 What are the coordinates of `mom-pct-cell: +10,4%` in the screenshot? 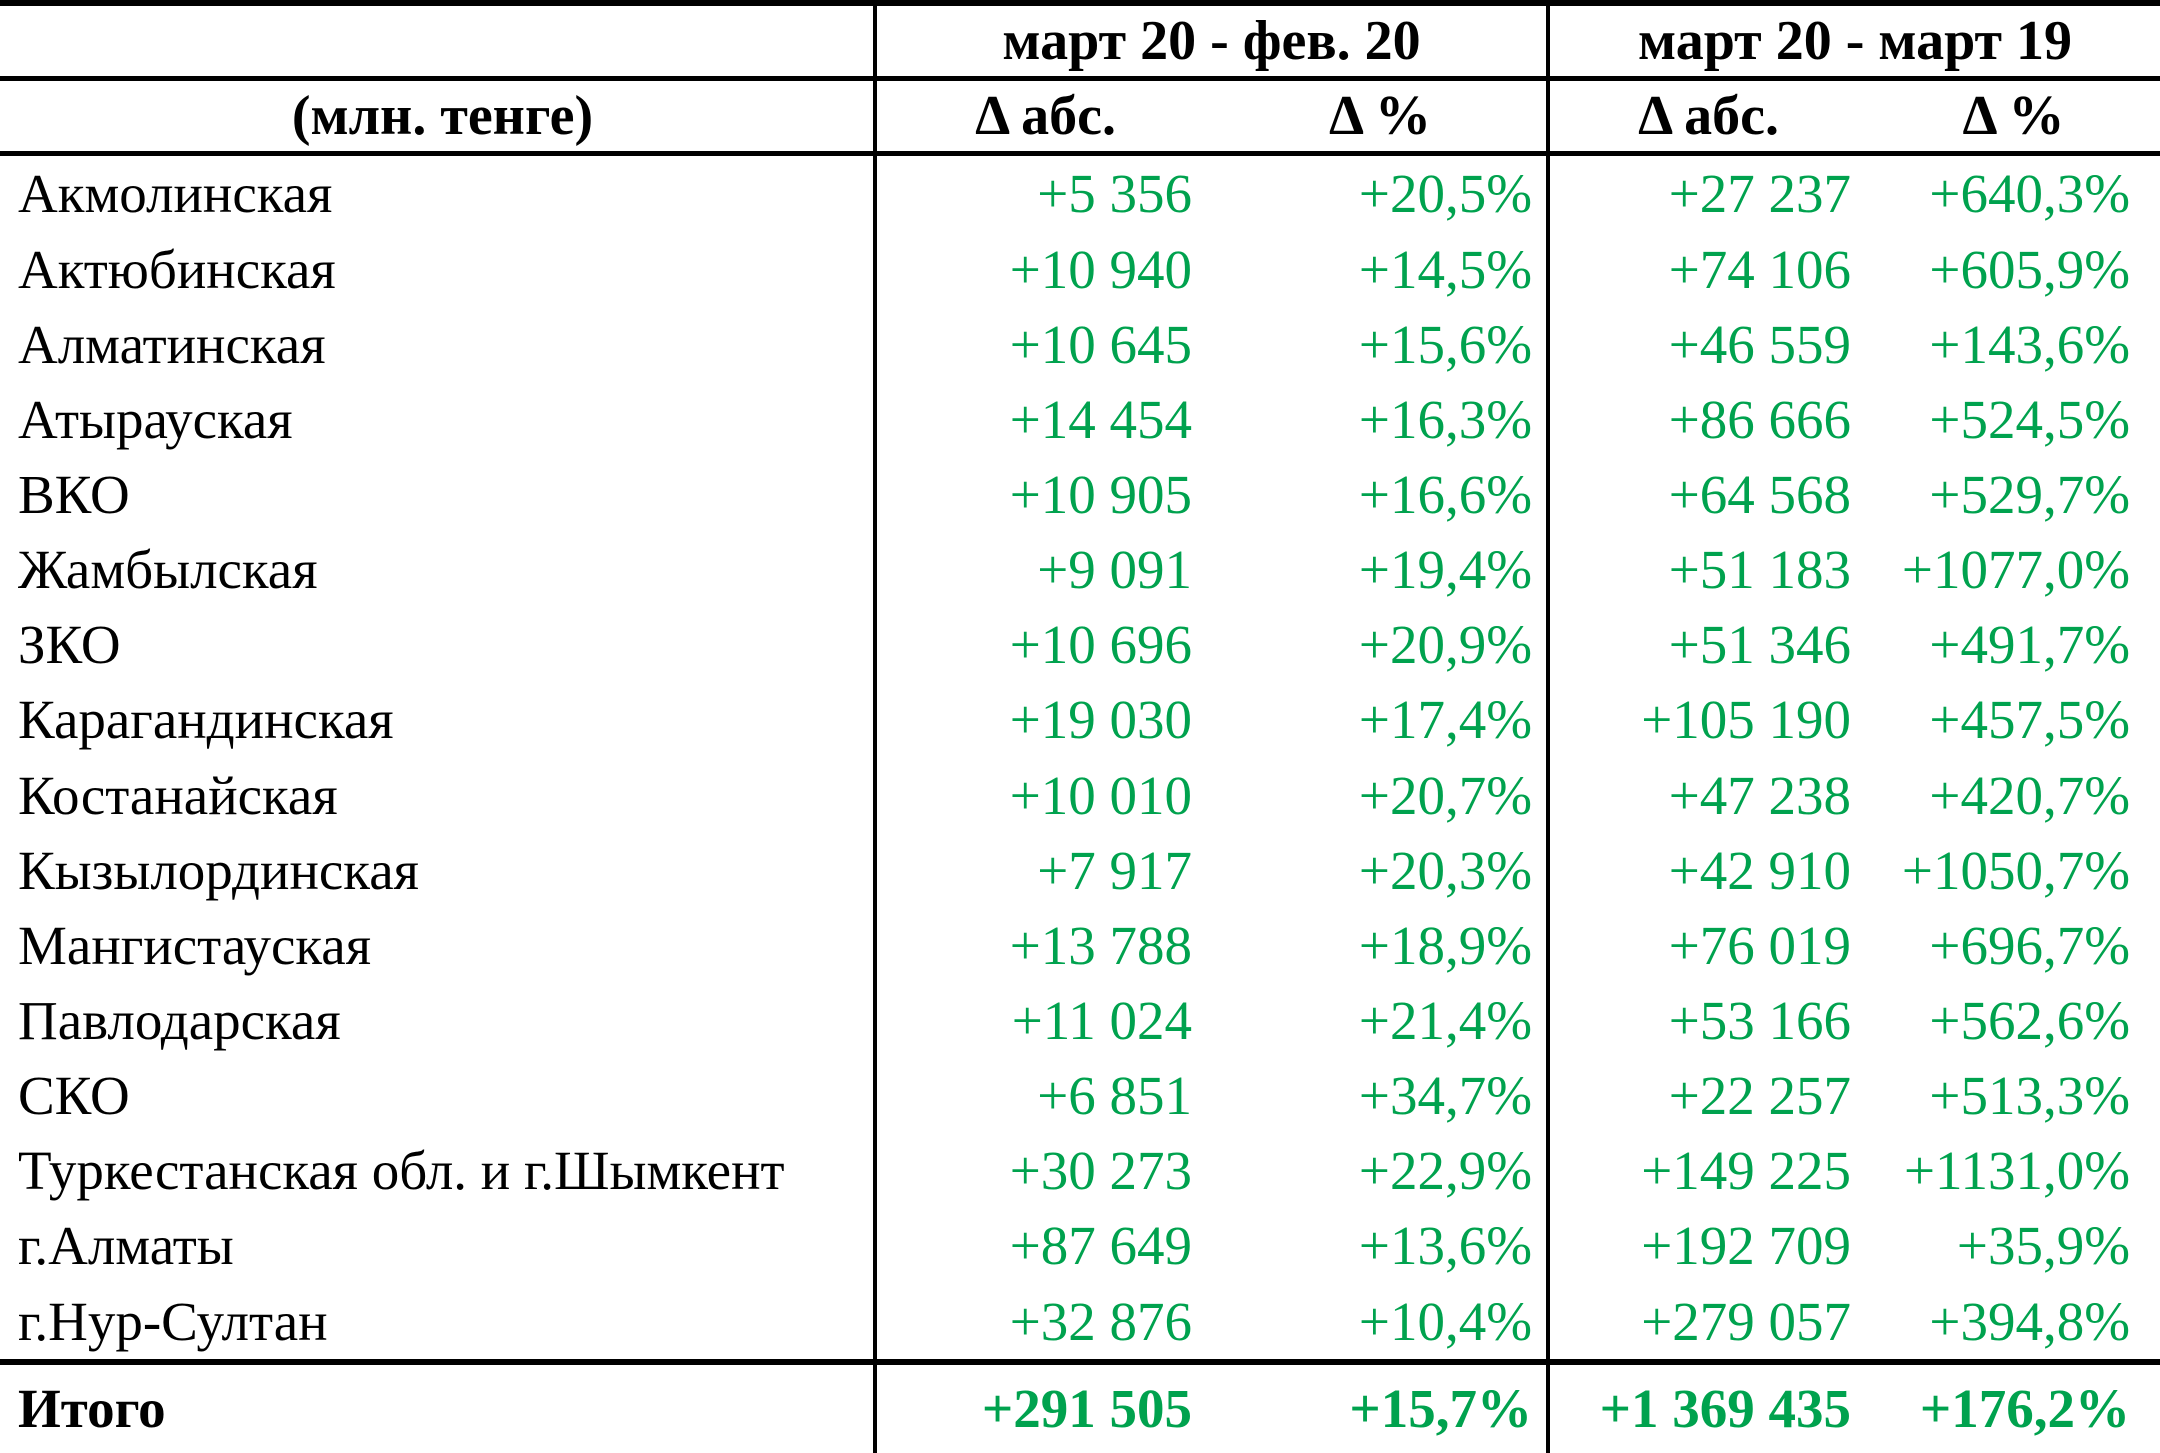 It's located at (1445, 1321).